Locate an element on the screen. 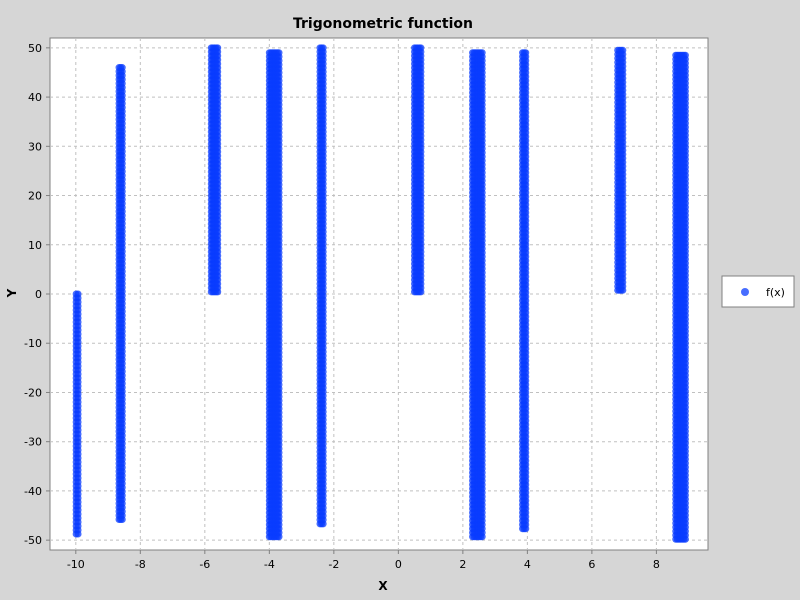  y-tick-label: 50 is located at coordinates (35, 48).